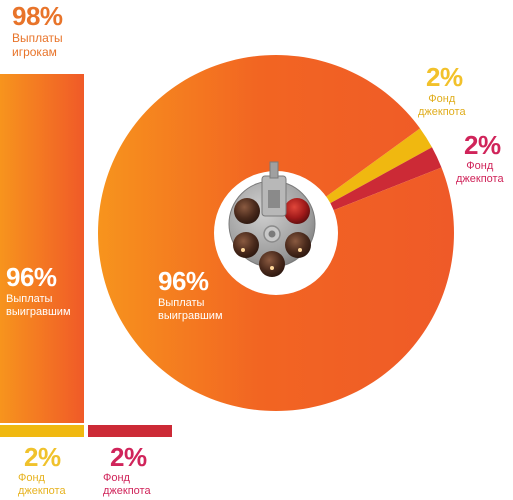 Image resolution: width=513 pixels, height=500 pixels. Describe the element at coordinates (130, 431) in the screenshot. I see `bar-jackpot-fund-red` at that location.